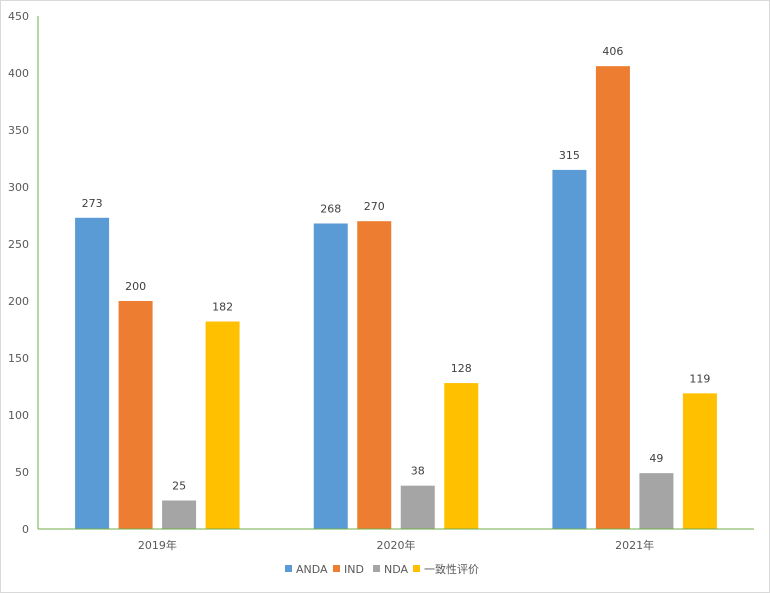 The image size is (770, 593). I want to click on bar-ANDA-2019年, so click(92, 373).